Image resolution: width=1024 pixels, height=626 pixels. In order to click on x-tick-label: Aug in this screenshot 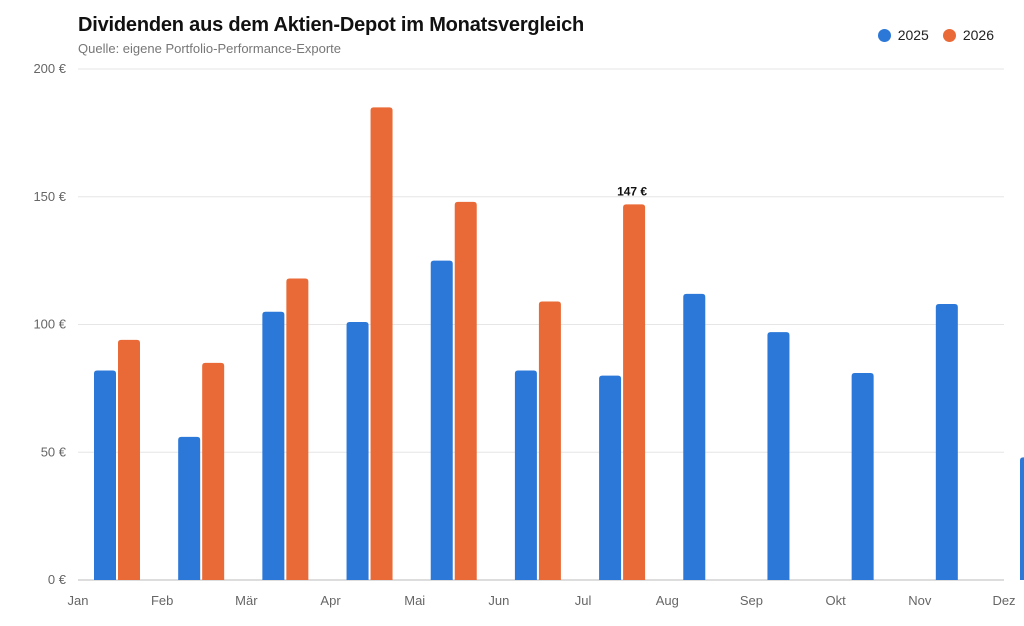, I will do `click(667, 600)`.